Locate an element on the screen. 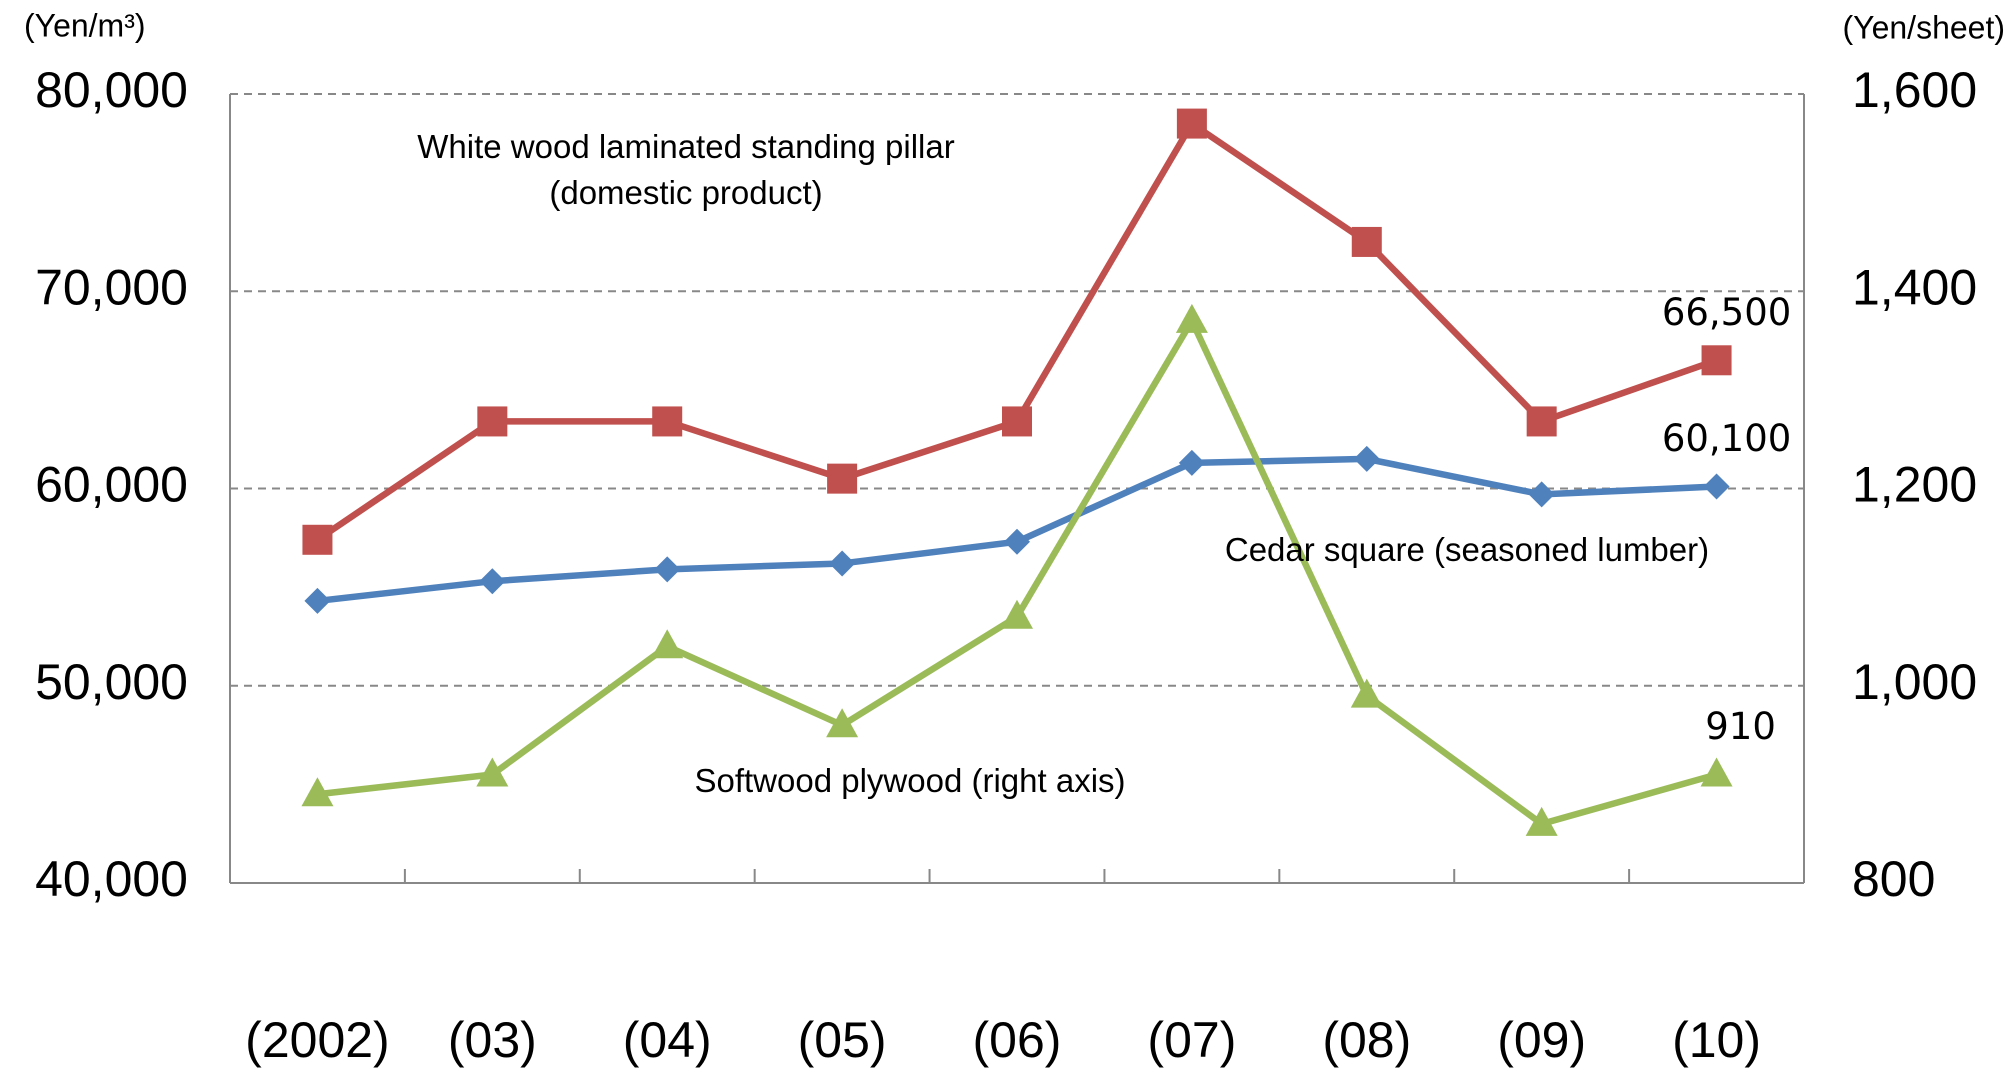 This screenshot has width=2015, height=1082. x-tick-label: (06) is located at coordinates (1017, 1040).